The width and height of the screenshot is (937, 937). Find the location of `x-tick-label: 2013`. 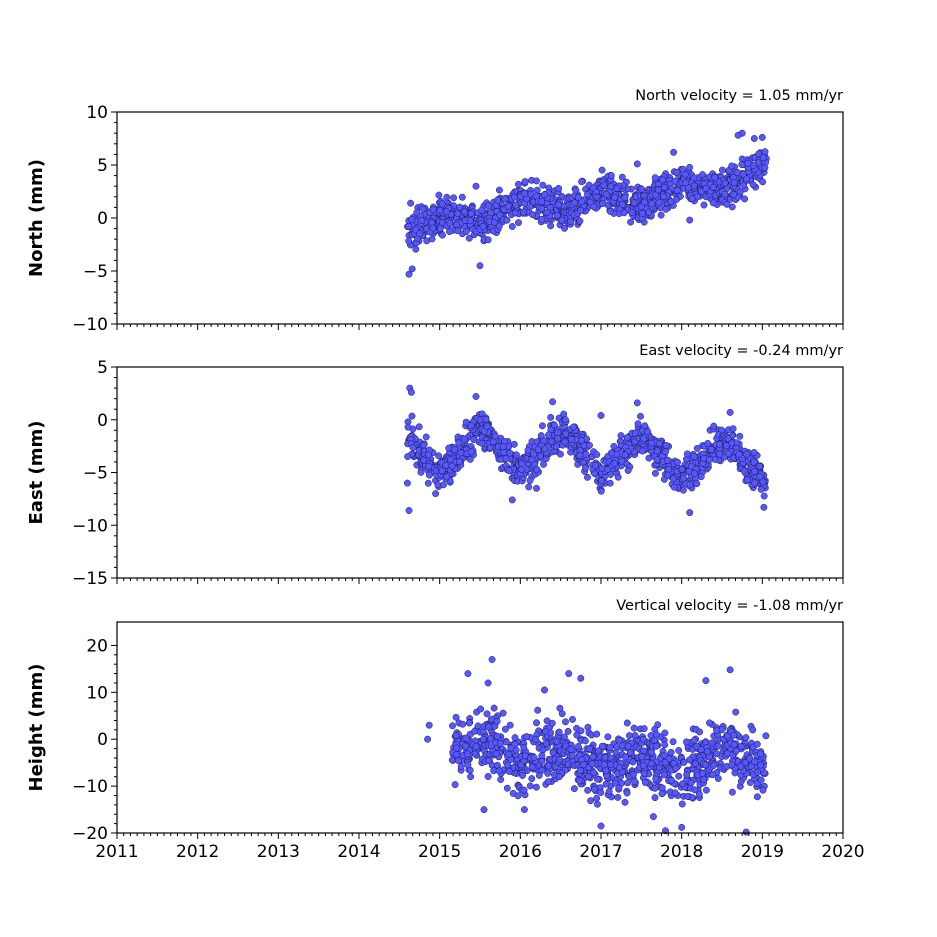

x-tick-label: 2013 is located at coordinates (278, 852).